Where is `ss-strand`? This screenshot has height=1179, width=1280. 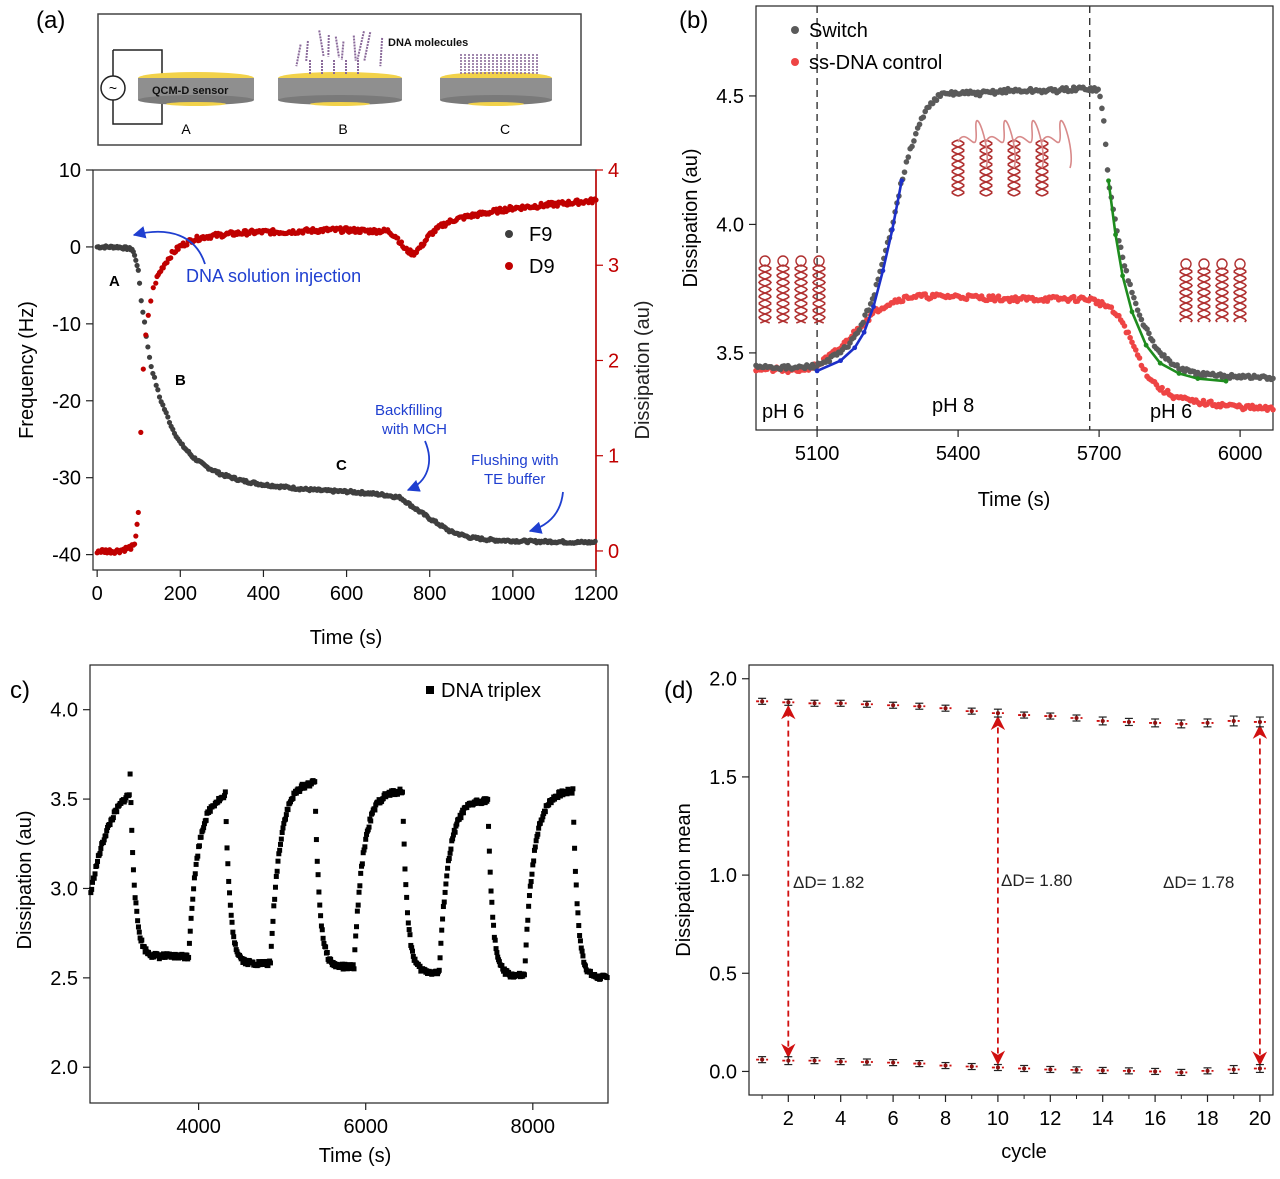
ss-strand is located at coordinates (1028, 144).